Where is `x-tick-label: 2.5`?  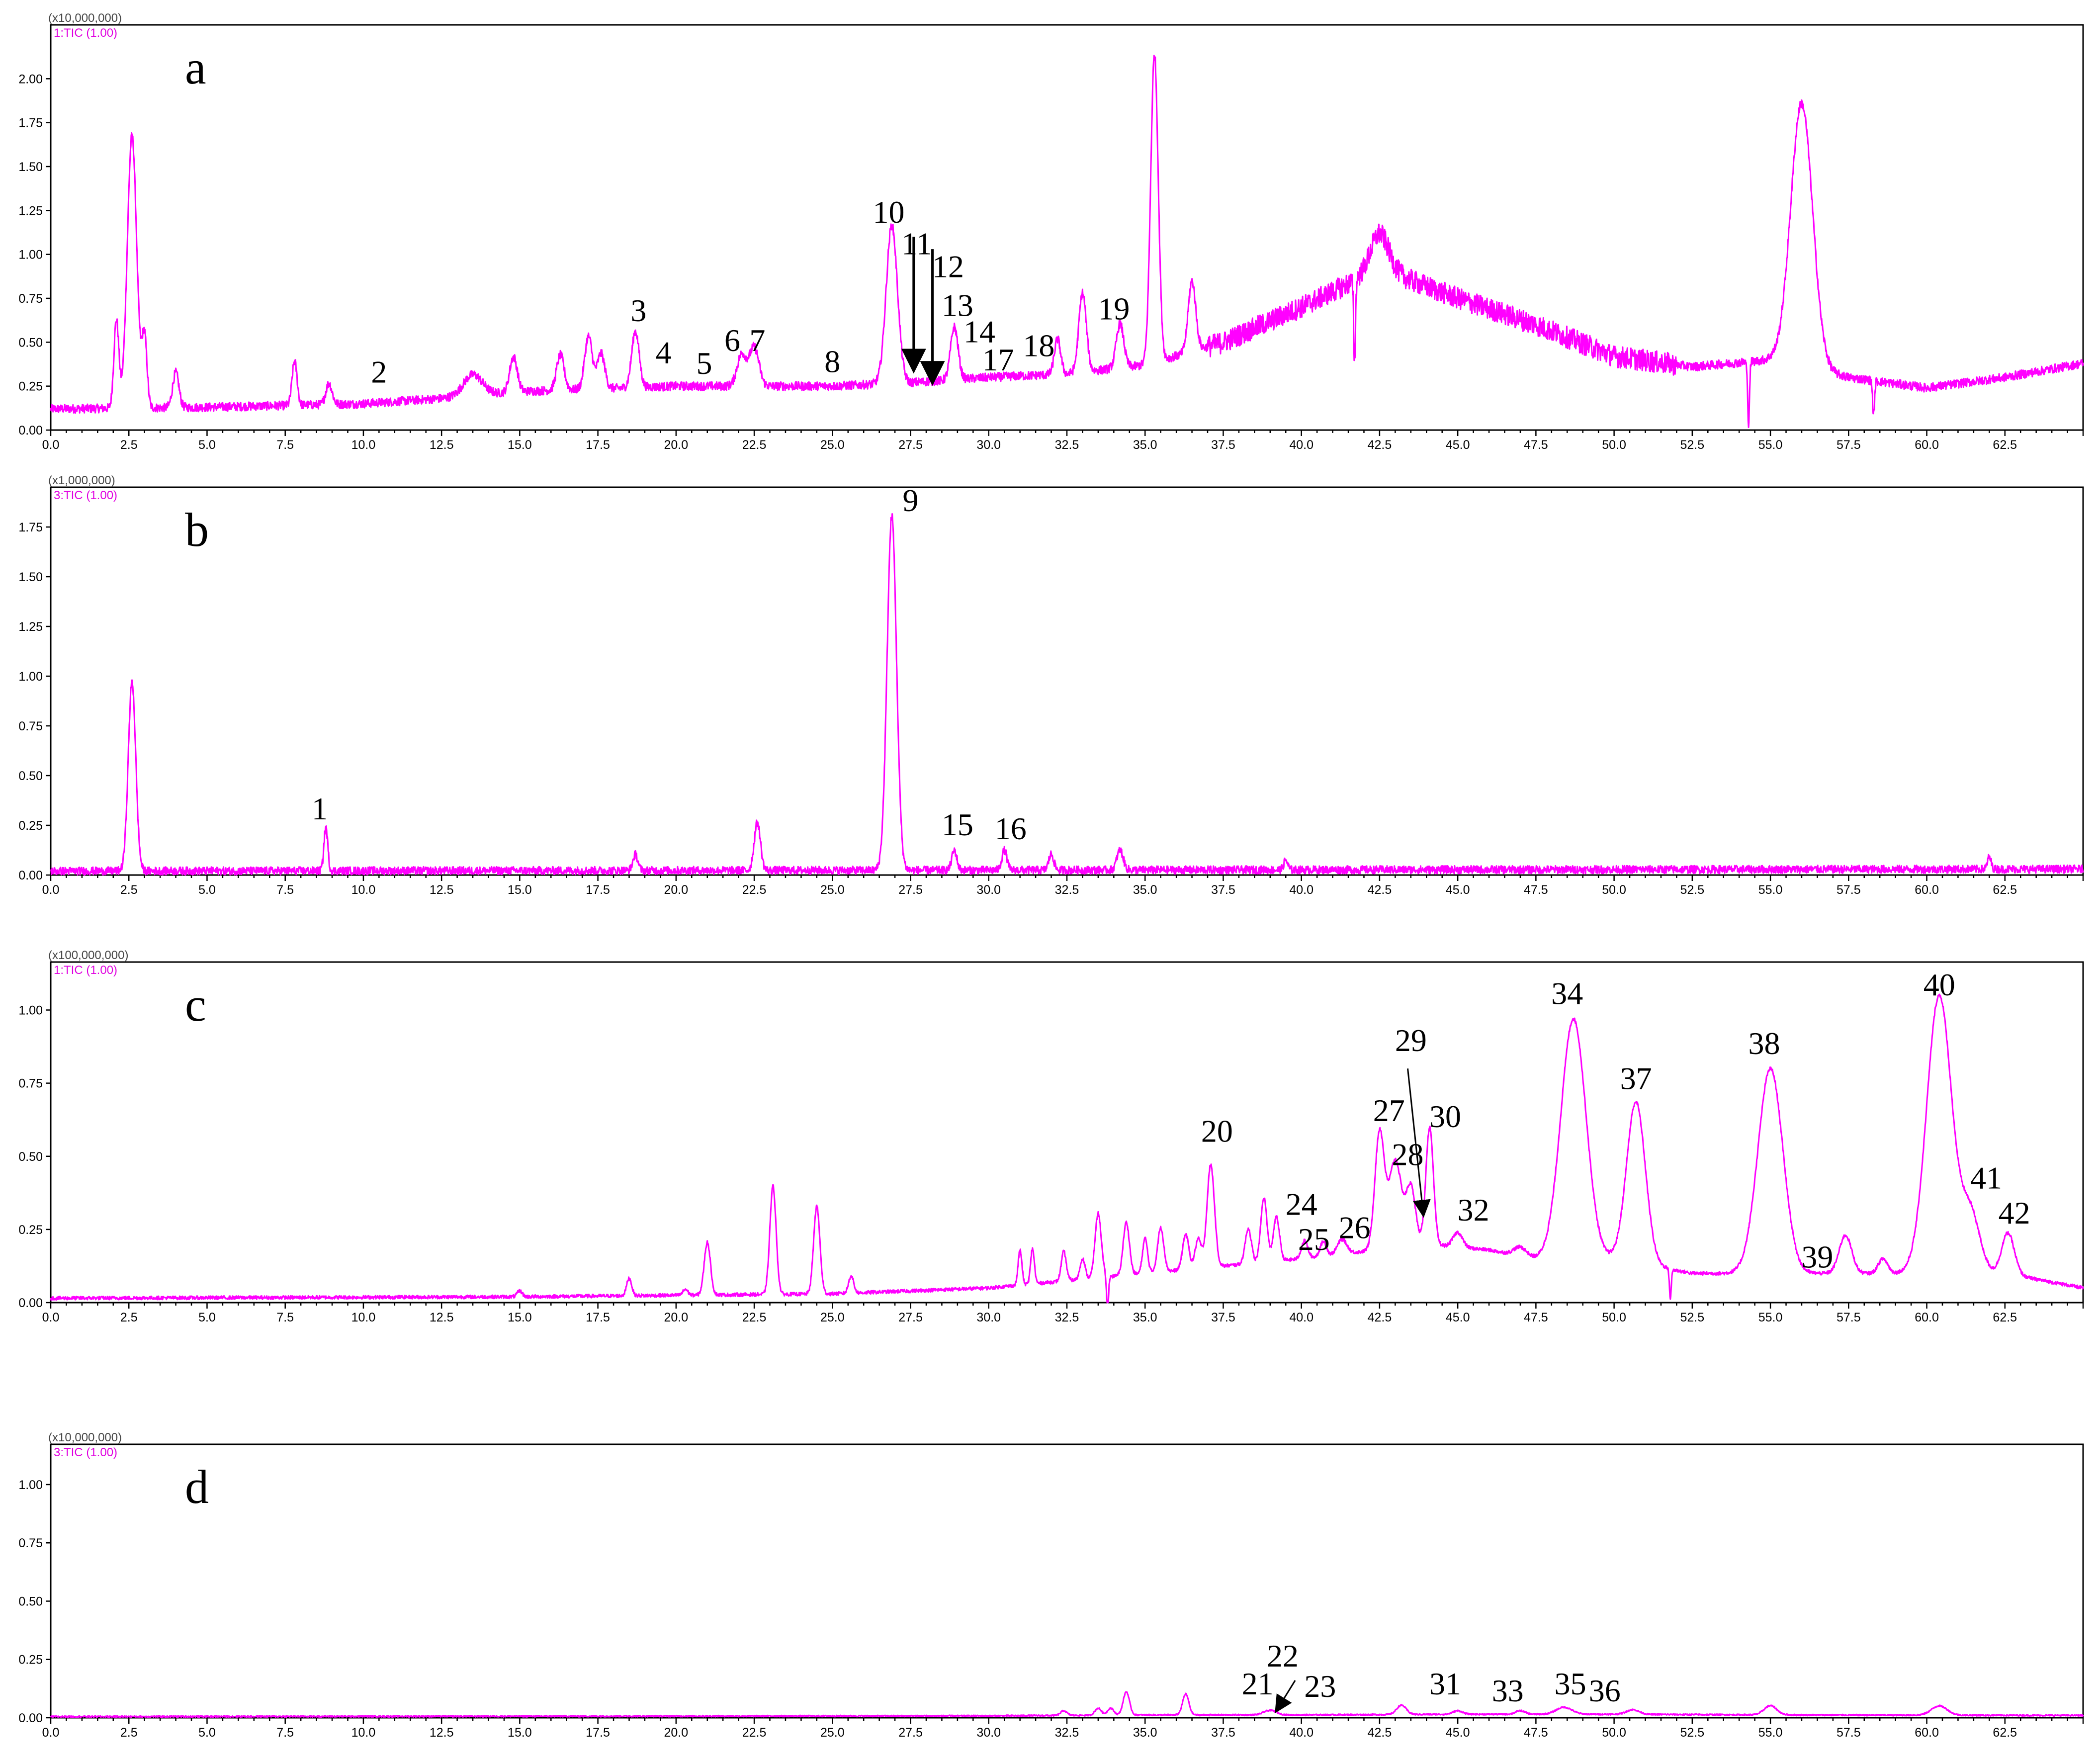
x-tick-label: 2.5 is located at coordinates (129, 445).